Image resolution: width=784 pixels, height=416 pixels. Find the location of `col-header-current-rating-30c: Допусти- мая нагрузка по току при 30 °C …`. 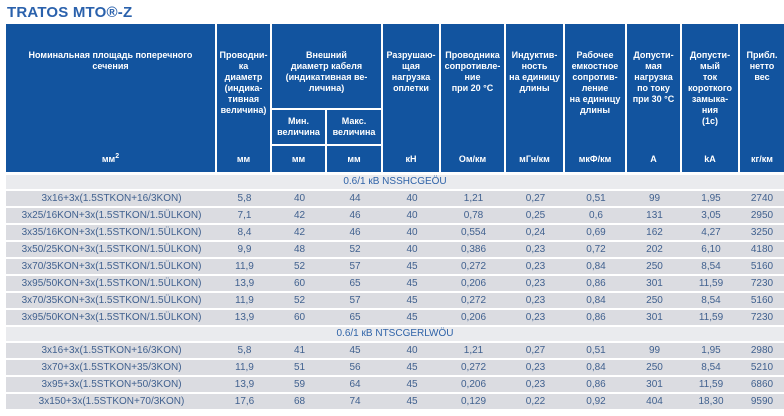

col-header-current-rating-30c: Допусти- мая нагрузка по току при 30 °C … is located at coordinates (653, 98).